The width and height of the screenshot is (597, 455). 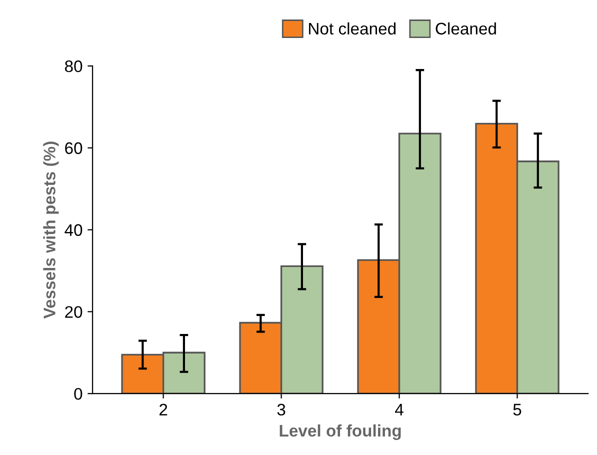 I want to click on y-tick-label: 60, so click(x=73, y=148).